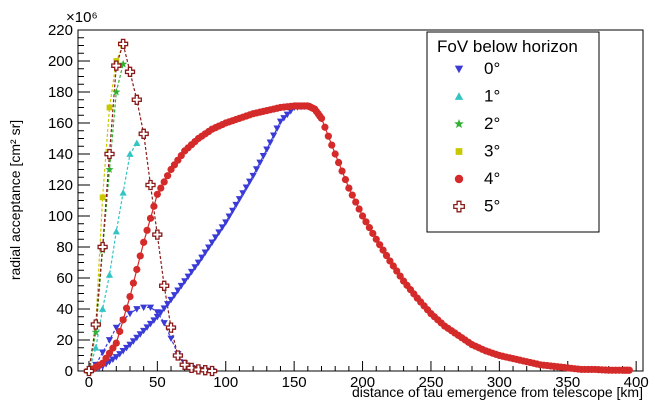  I want to click on y-tick-label: 0, so click(69, 371).